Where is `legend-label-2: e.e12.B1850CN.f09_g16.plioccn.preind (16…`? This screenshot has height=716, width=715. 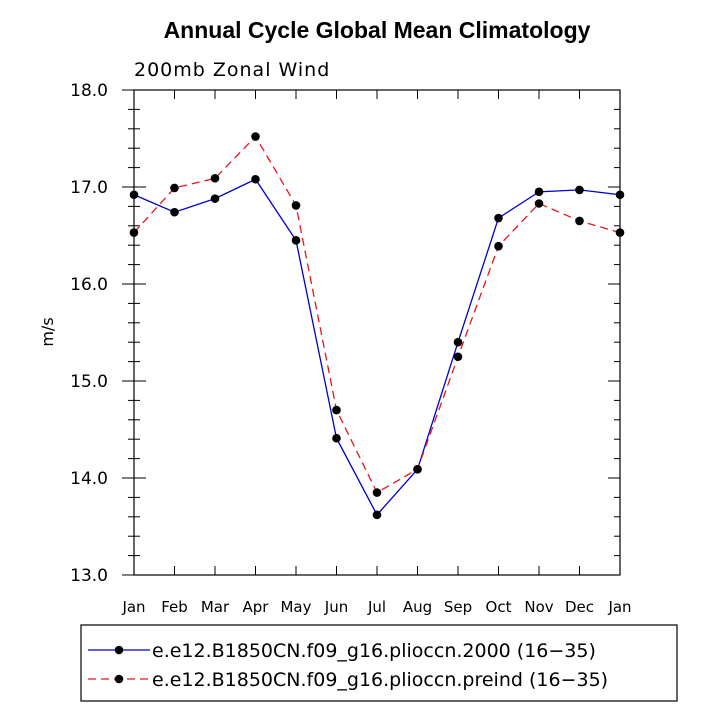
legend-label-2: e.e12.B1850CN.f09_g16.plioccn.preind (16… is located at coordinates (380, 680).